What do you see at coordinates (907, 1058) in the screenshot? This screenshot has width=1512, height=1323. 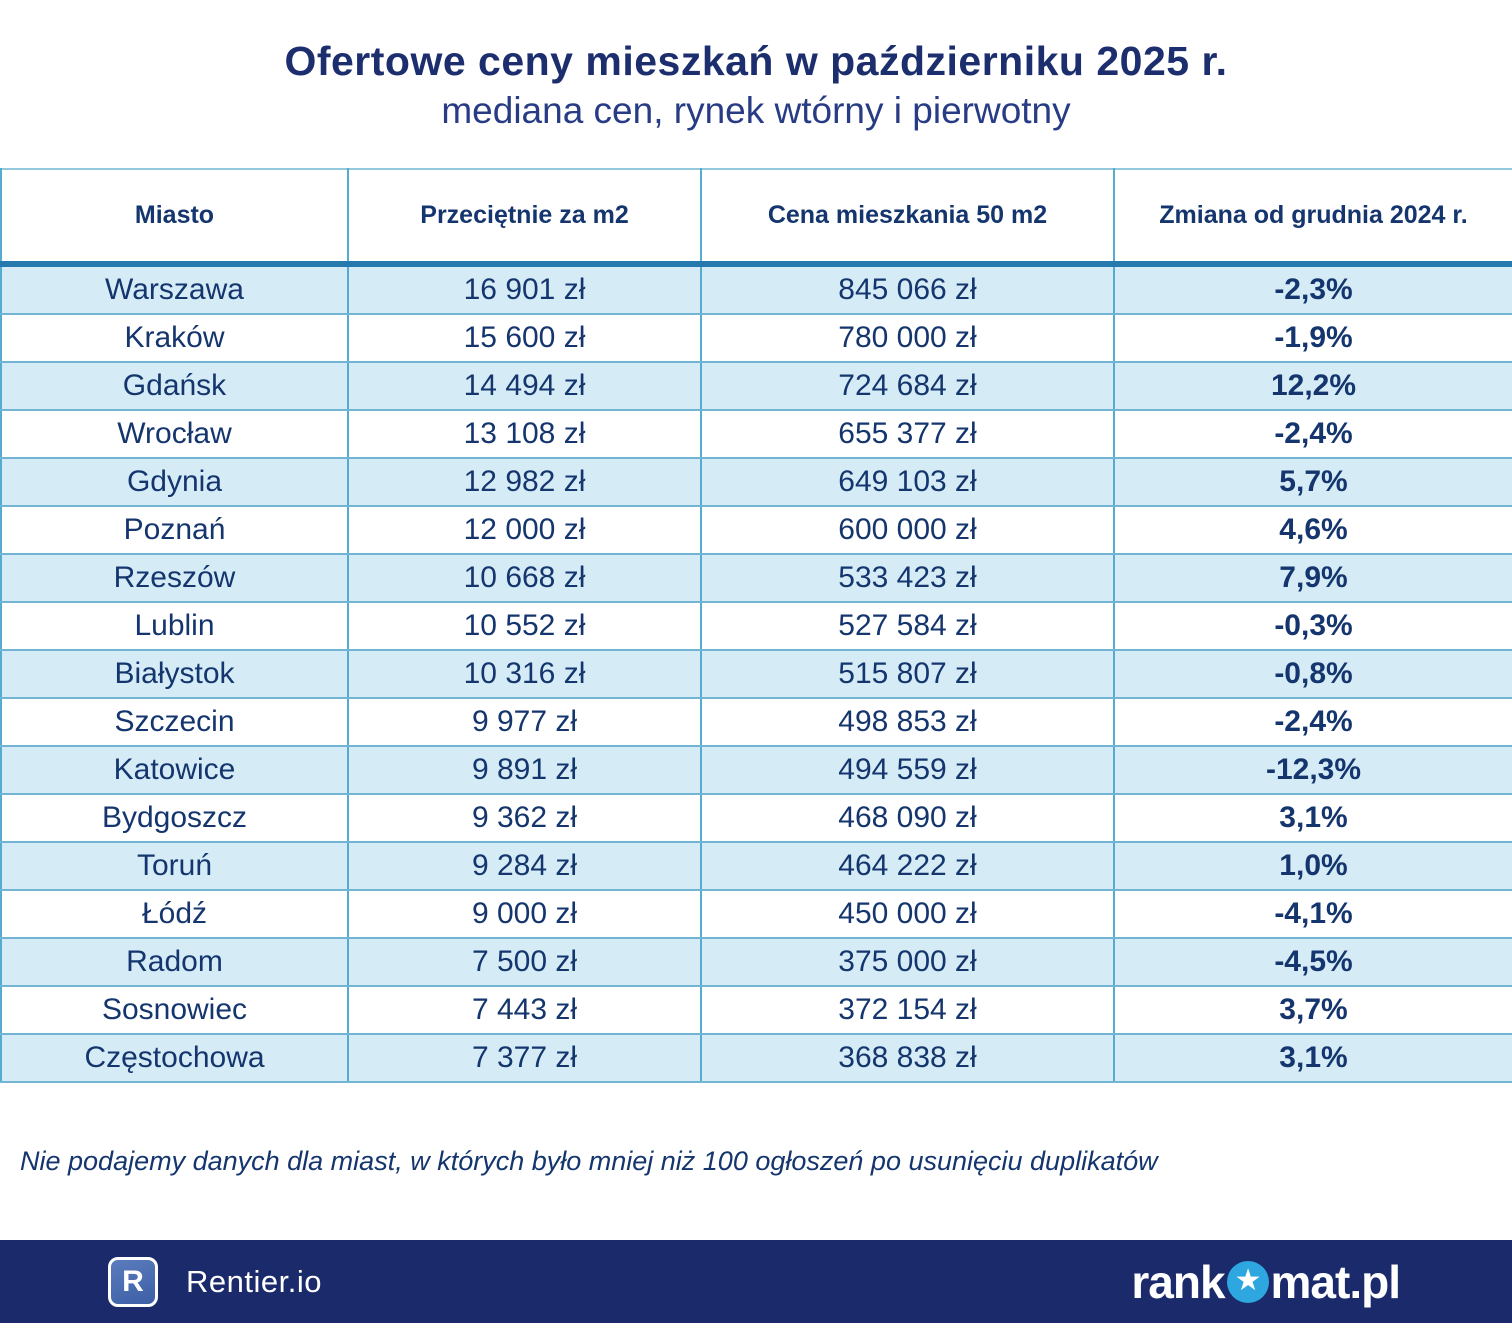 I see `price-50m2-cell: 368 838 zł` at bounding box center [907, 1058].